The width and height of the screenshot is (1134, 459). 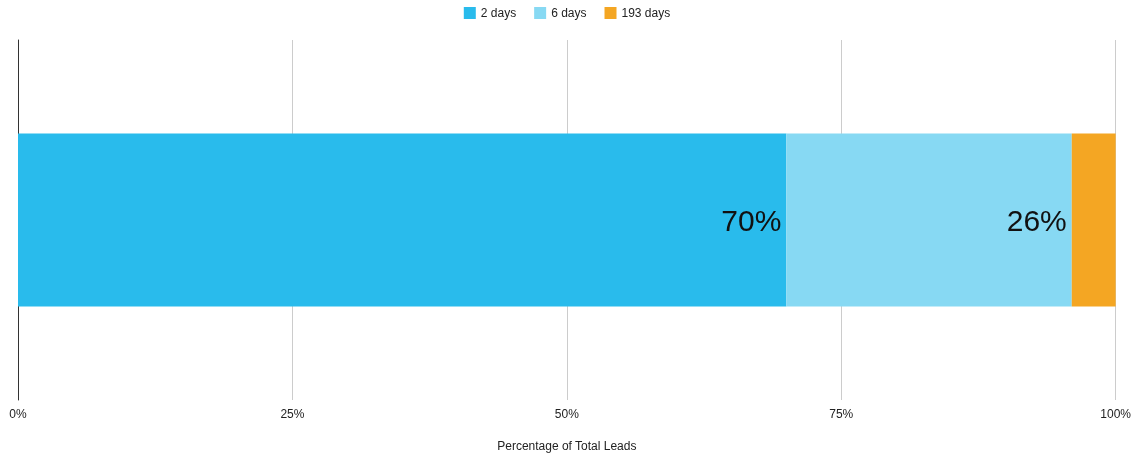 I want to click on x-tick-label: 0%, so click(x=18, y=414).